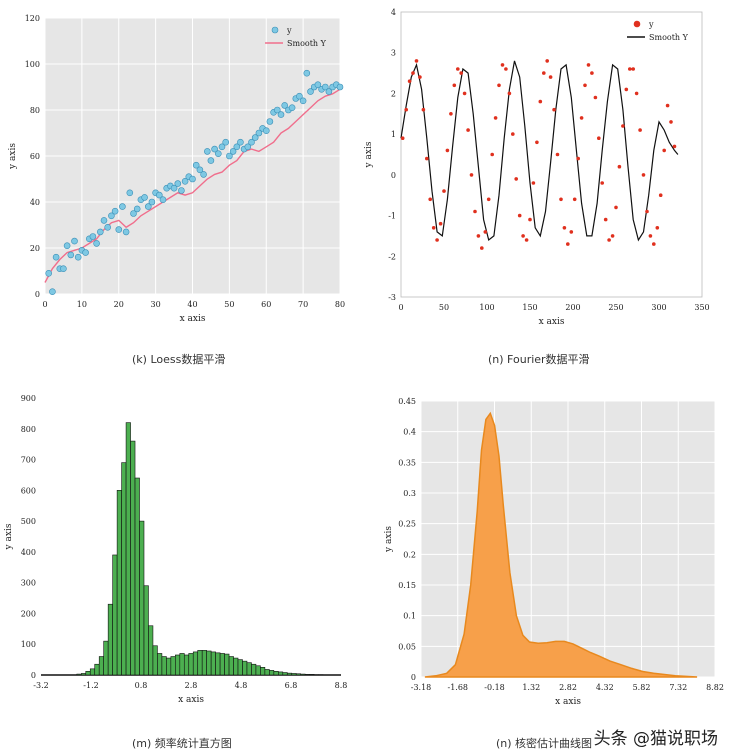  Describe the element at coordinates (444, 307) in the screenshot. I see `x-tick-label: 50` at that location.